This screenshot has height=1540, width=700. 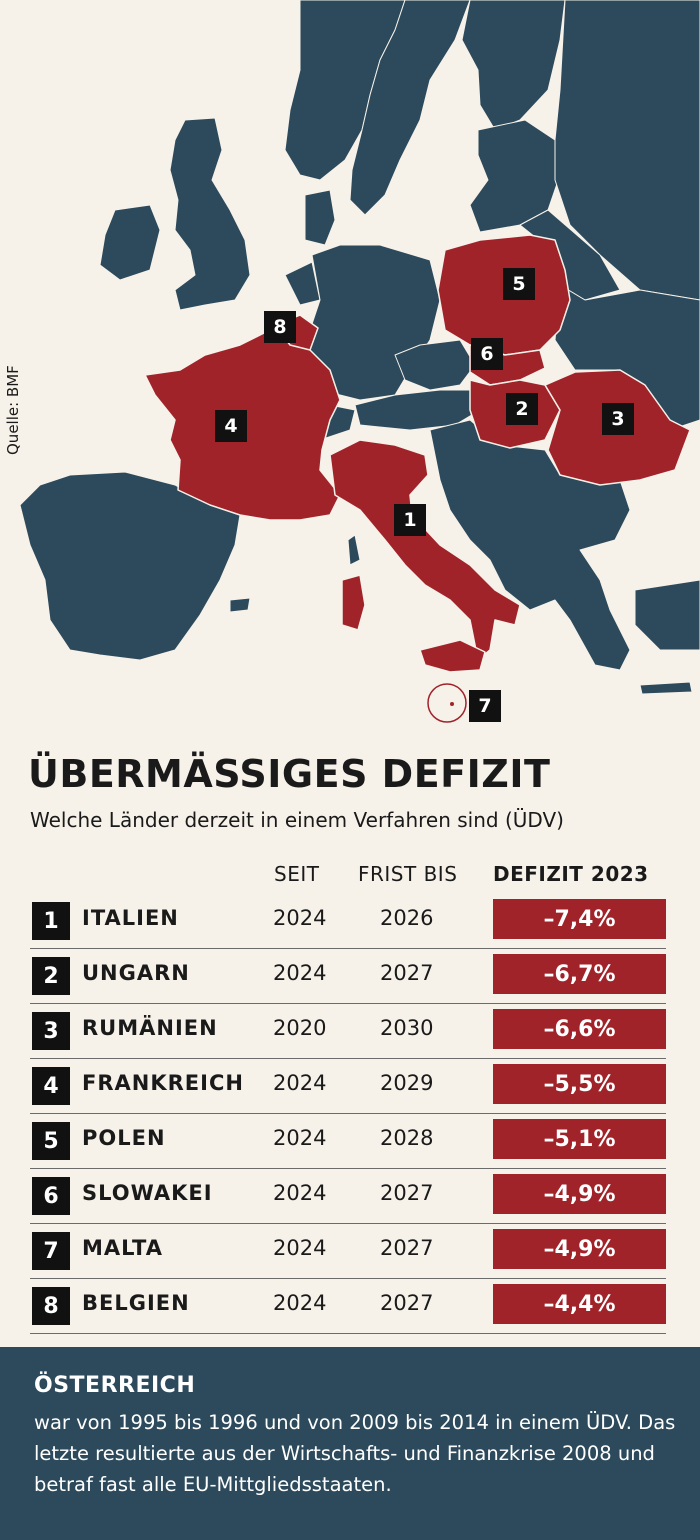 I want to click on map-marker-4: 4, so click(x=231, y=426).